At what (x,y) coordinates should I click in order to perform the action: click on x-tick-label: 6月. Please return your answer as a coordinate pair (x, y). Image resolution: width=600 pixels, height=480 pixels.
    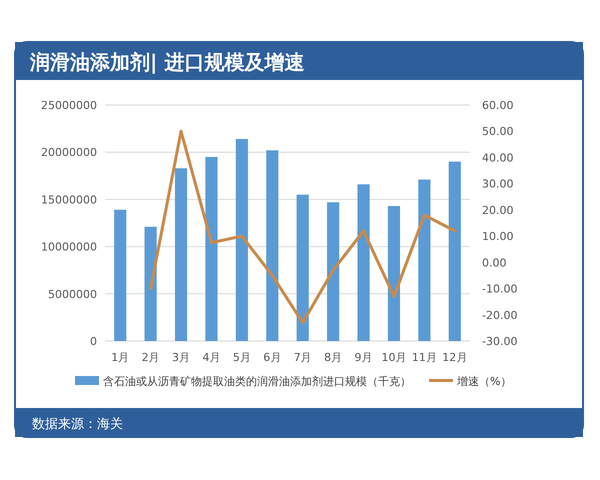
    Looking at the image, I should click on (272, 357).